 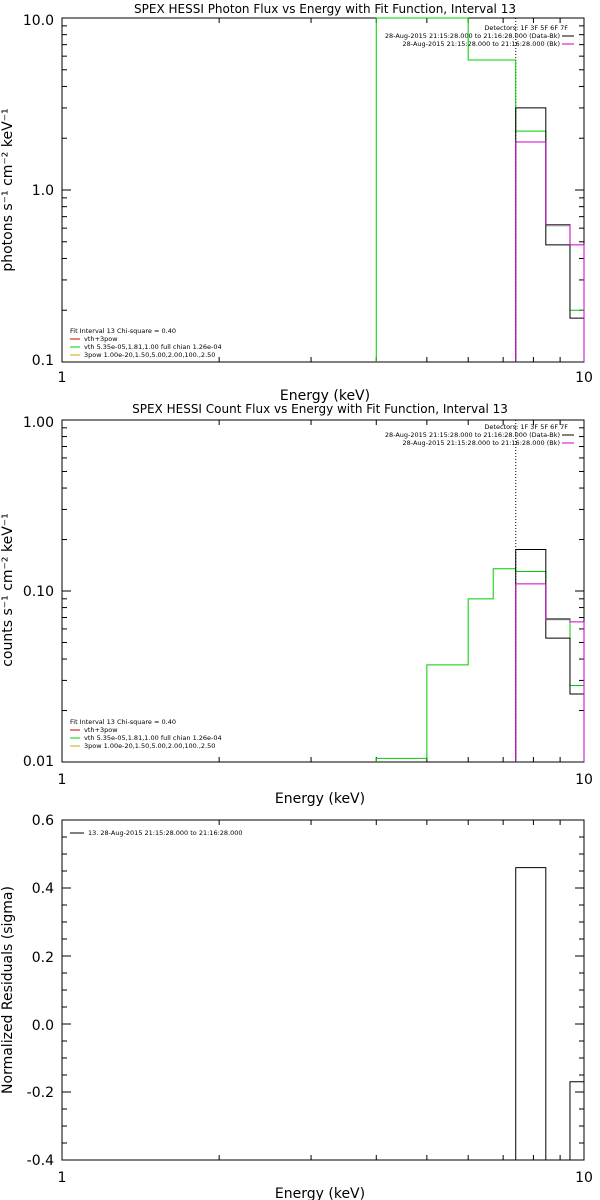 I want to click on resid-y-axis-label: Normalized Residuals (sigma), so click(x=8, y=990).